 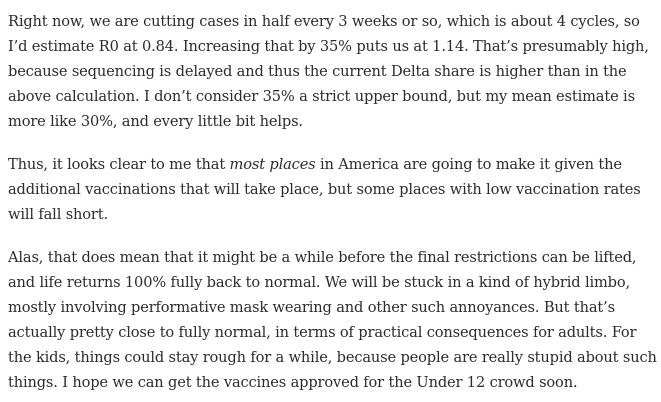 I want to click on emphasis-most-places: most places, so click(x=272, y=164).